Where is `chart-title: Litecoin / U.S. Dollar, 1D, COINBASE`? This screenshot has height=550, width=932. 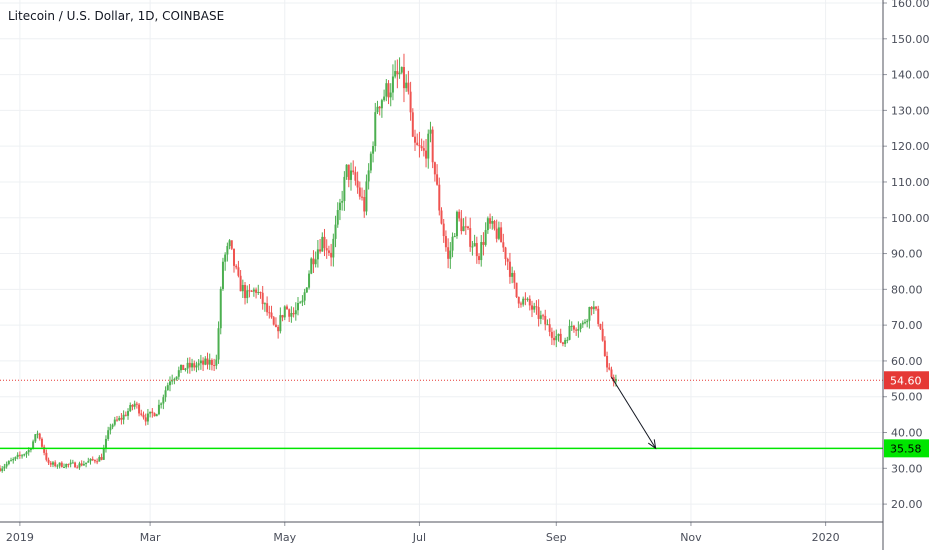
chart-title: Litecoin / U.S. Dollar, 1D, COINBASE is located at coordinates (116, 16).